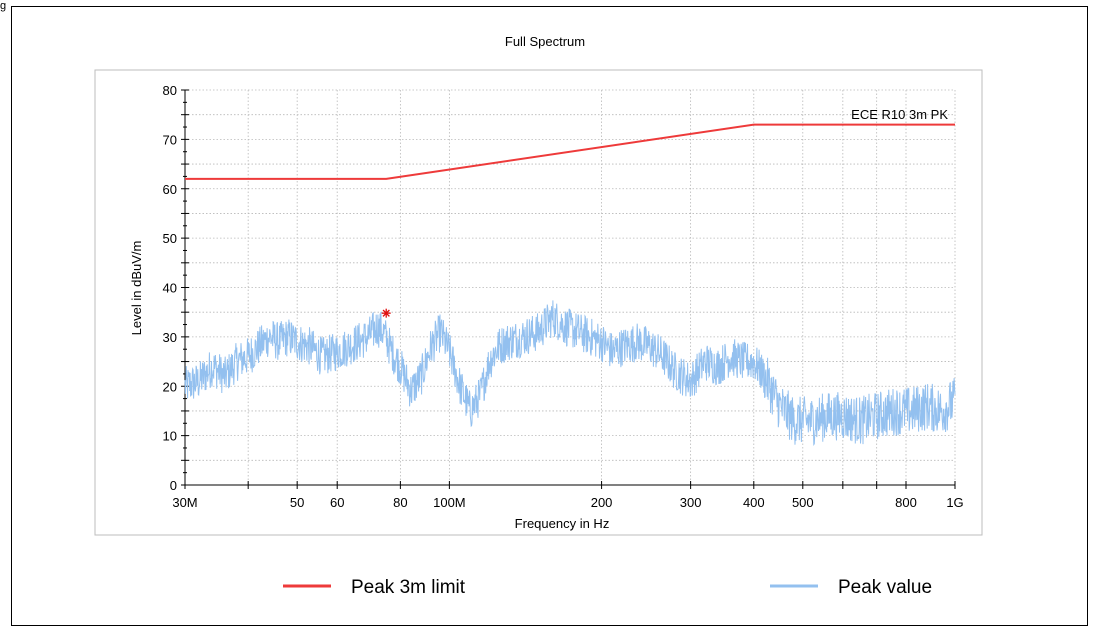 The image size is (1093, 633). What do you see at coordinates (170, 337) in the screenshot?
I see `y-tick-label: 30` at bounding box center [170, 337].